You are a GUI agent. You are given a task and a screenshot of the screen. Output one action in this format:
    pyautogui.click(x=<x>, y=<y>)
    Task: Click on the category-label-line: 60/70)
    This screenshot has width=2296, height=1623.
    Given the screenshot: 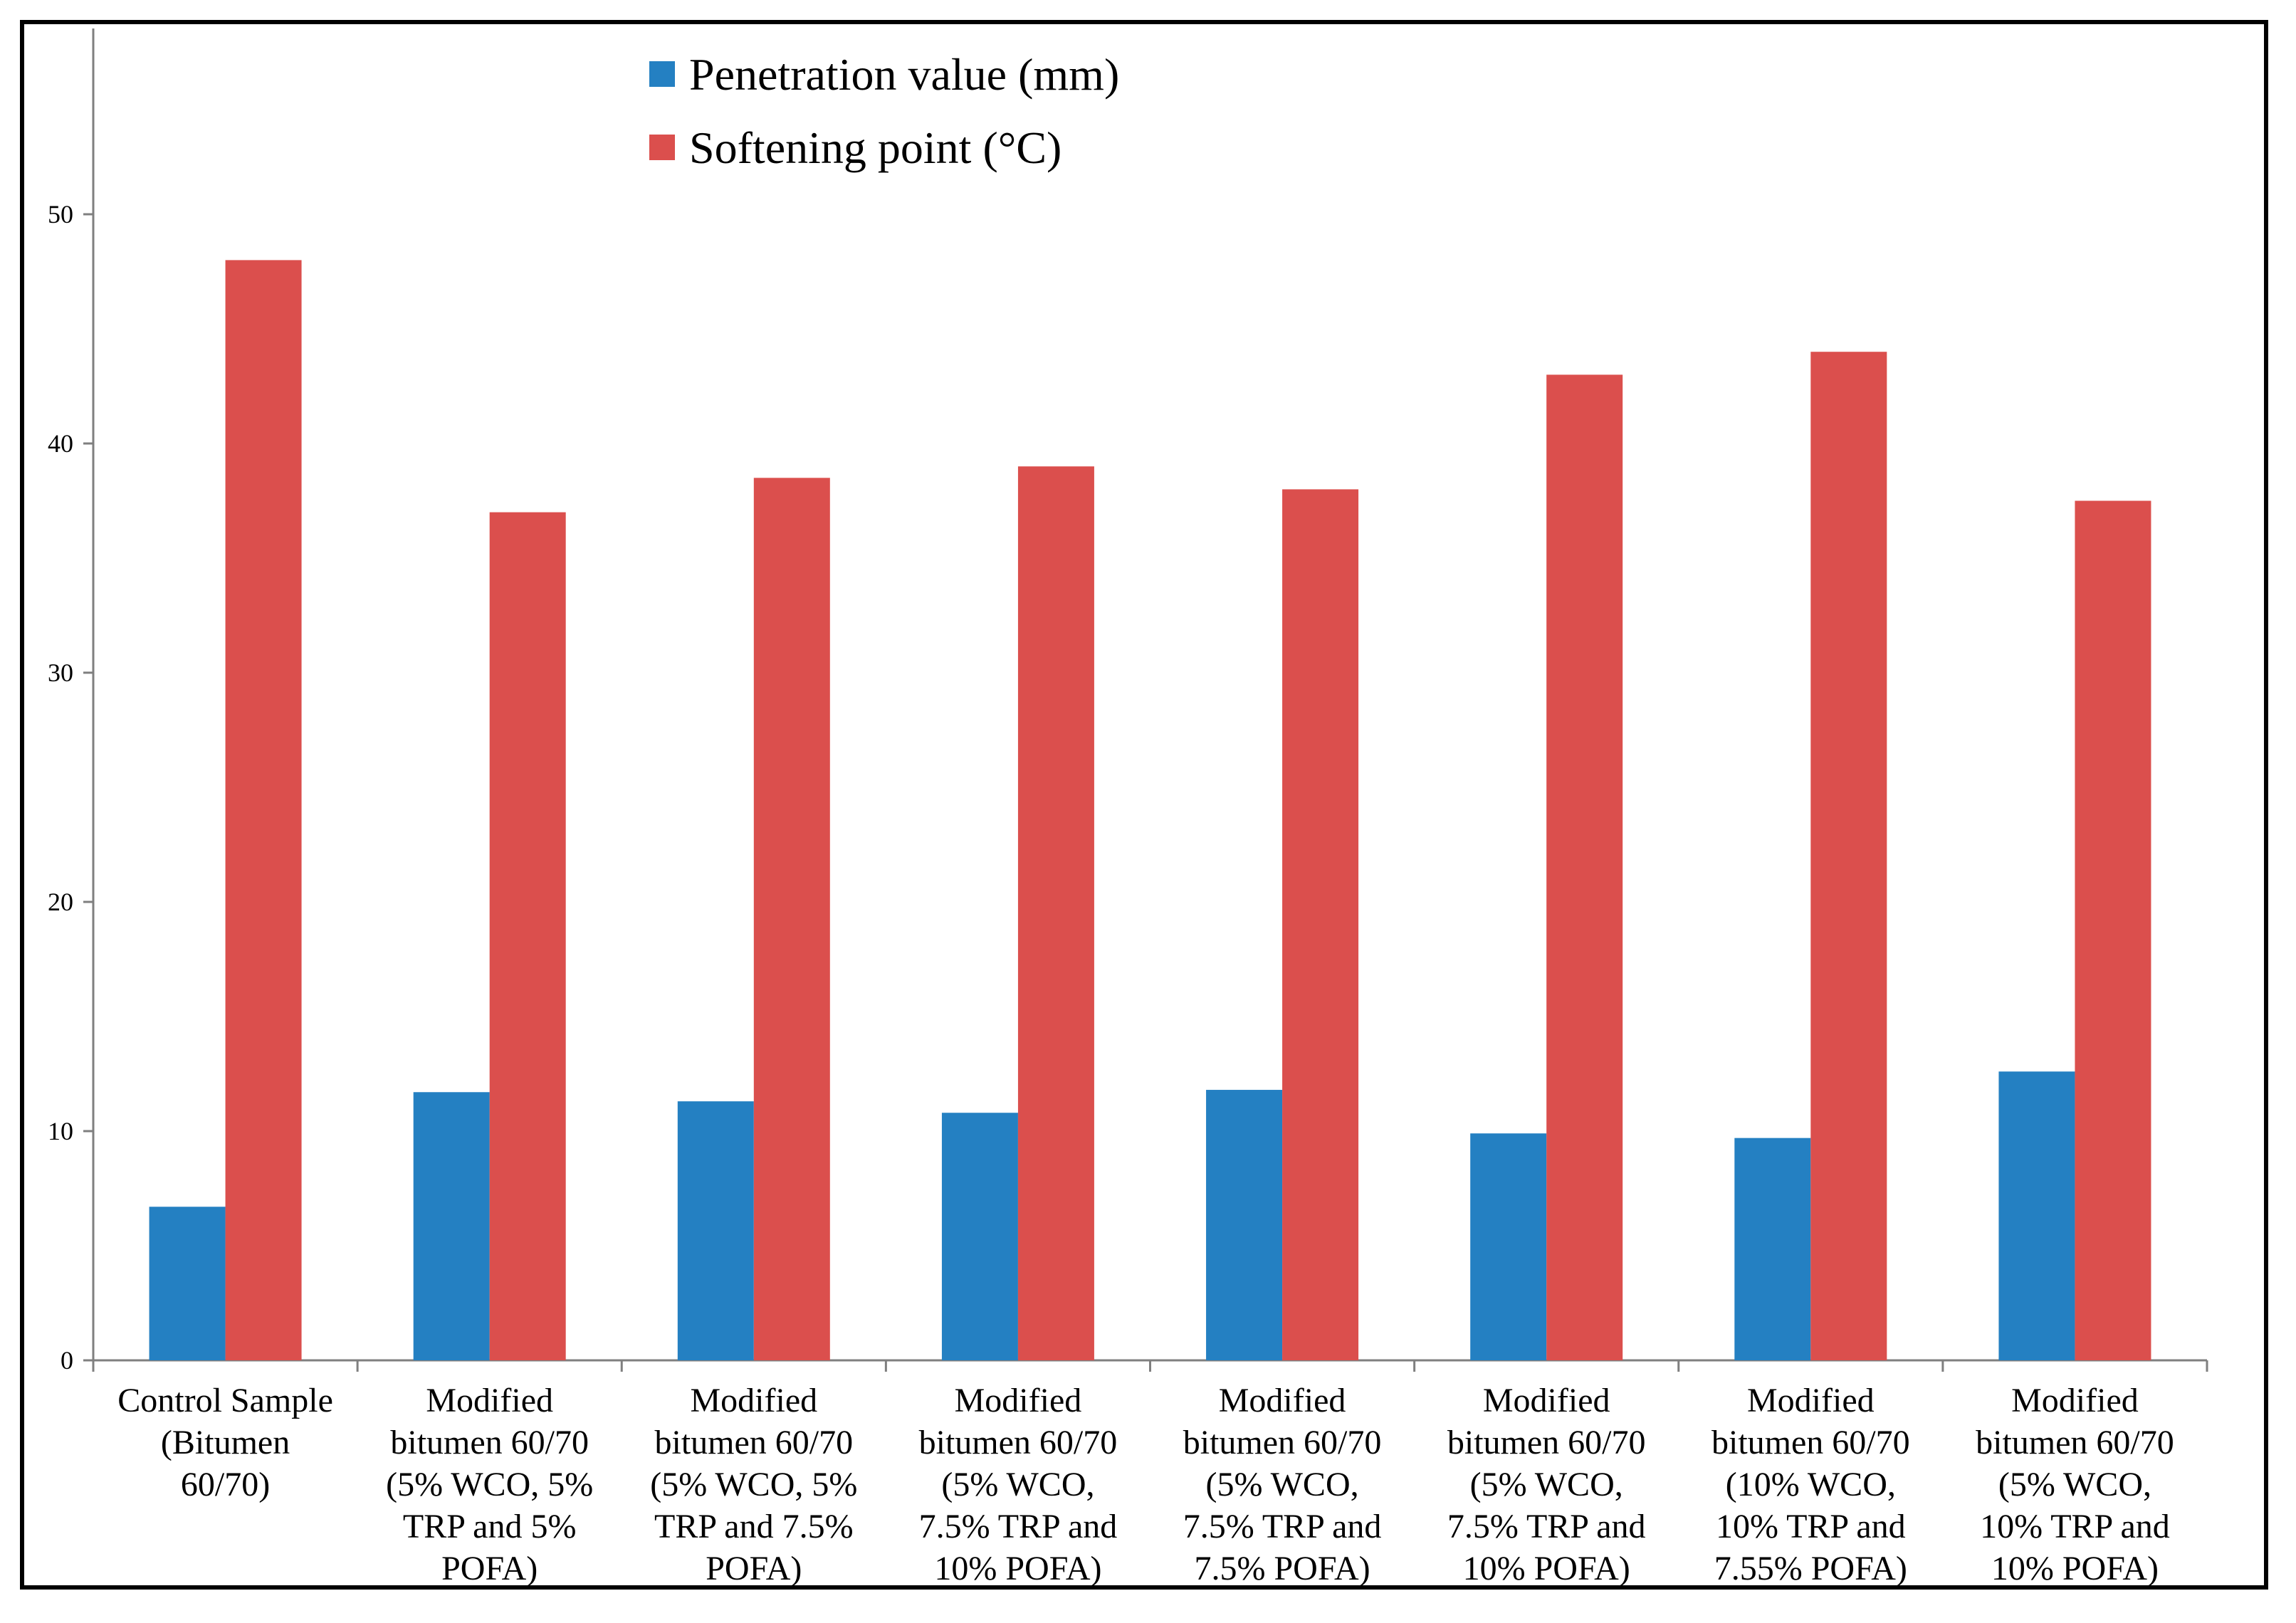 What is the action you would take?
    pyautogui.click(x=225, y=1485)
    